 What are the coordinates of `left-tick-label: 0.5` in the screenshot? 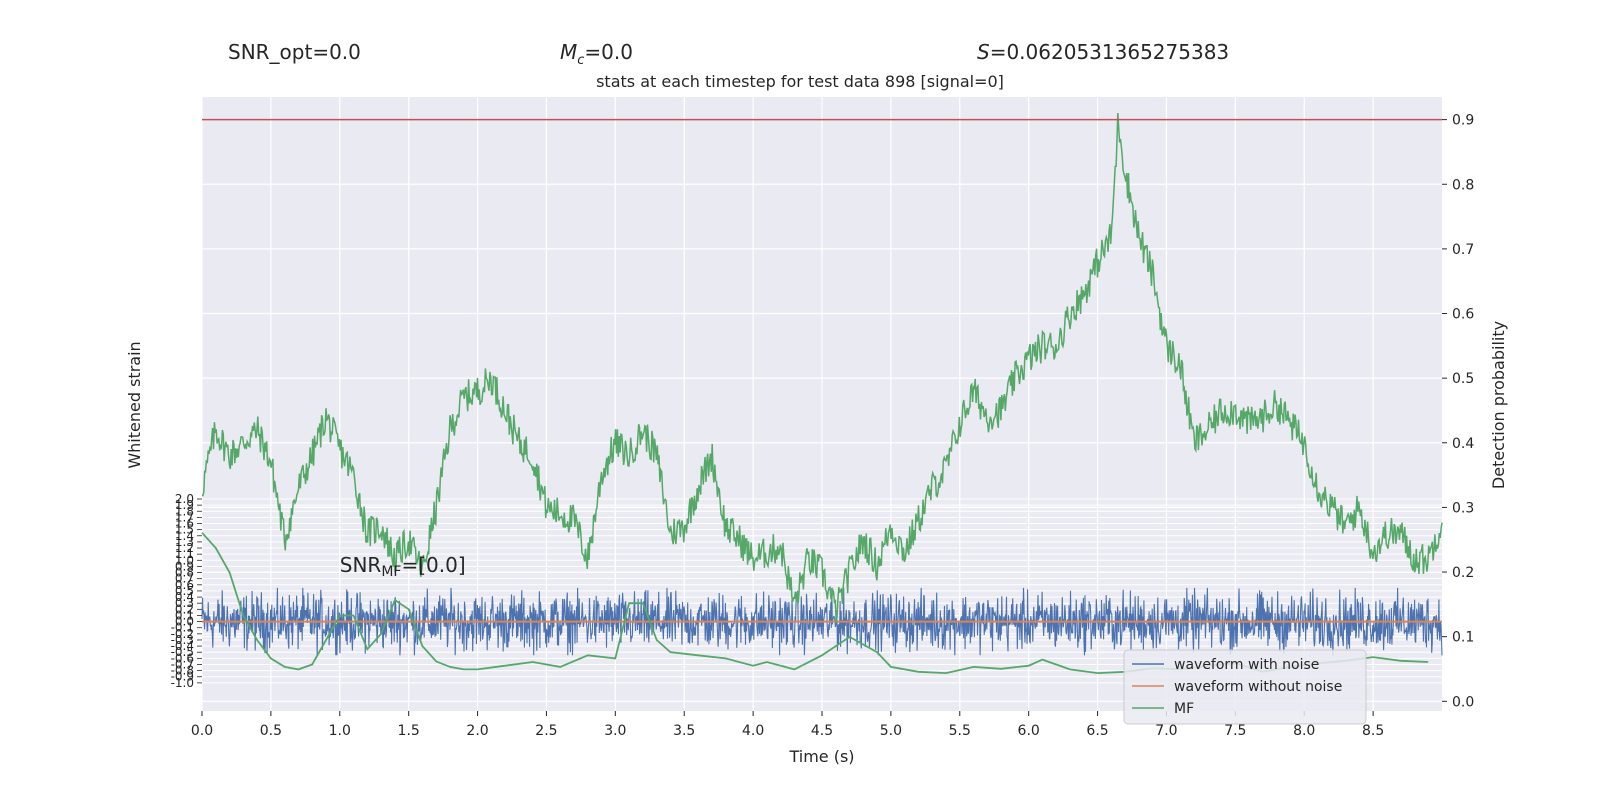 It's located at (184, 591).